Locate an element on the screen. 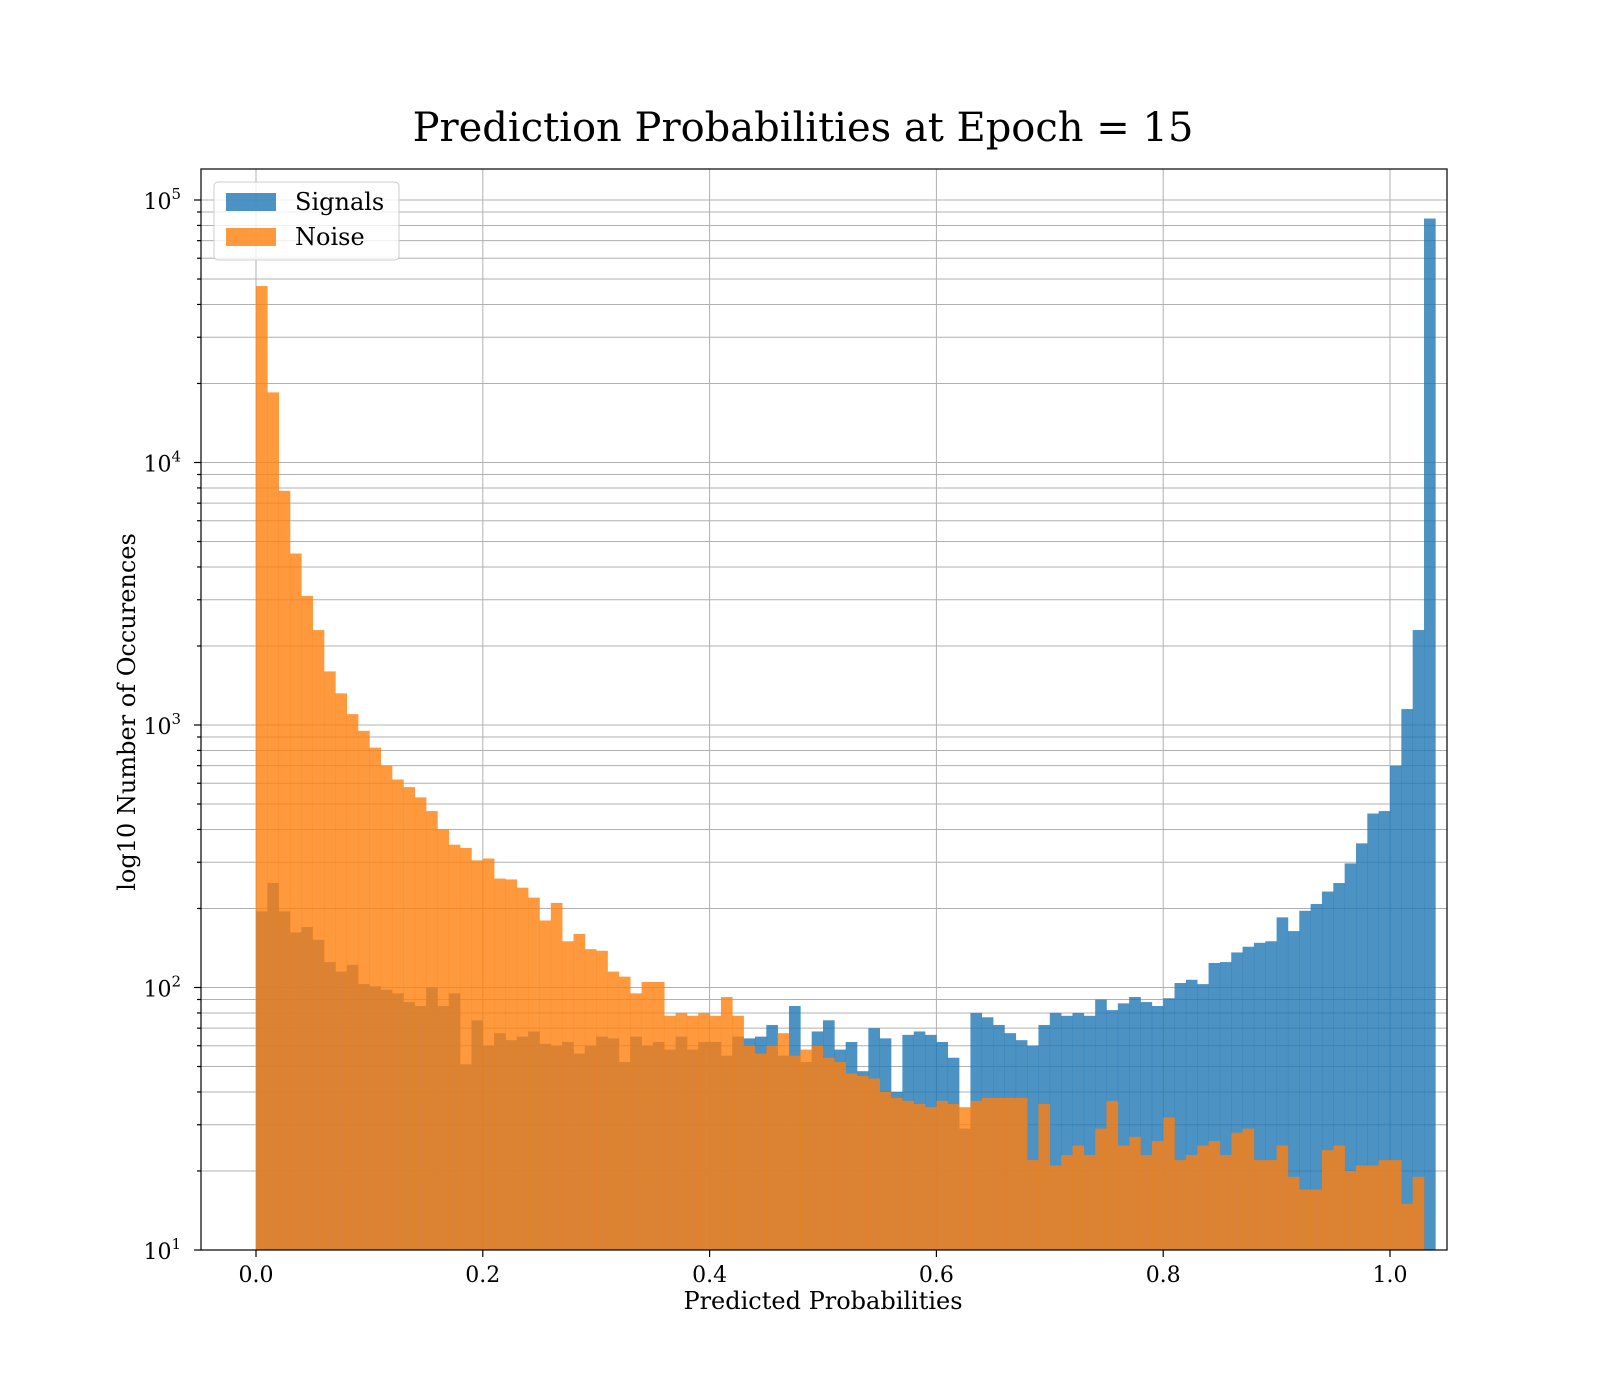  y-axis-label: log10 Number of Occurences is located at coordinates (127, 712).